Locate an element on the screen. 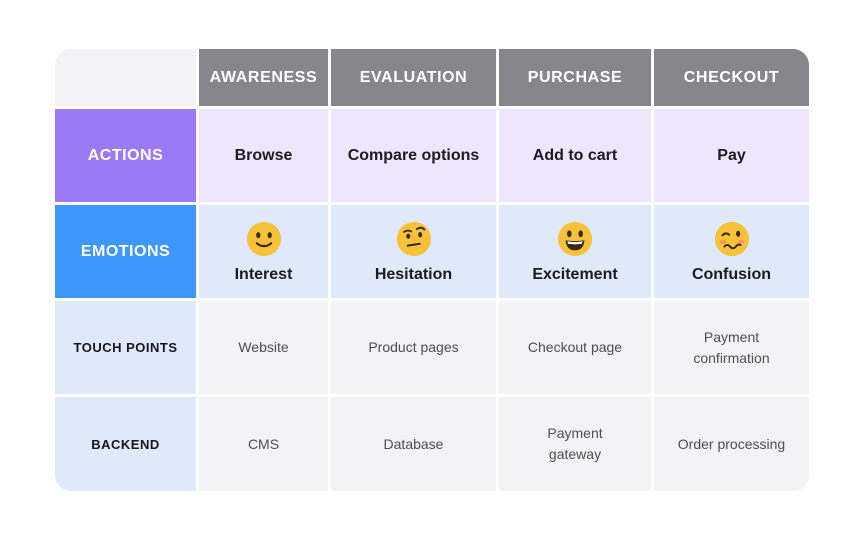 This screenshot has width=864, height=540. emotion-text: Interest is located at coordinates (263, 274).